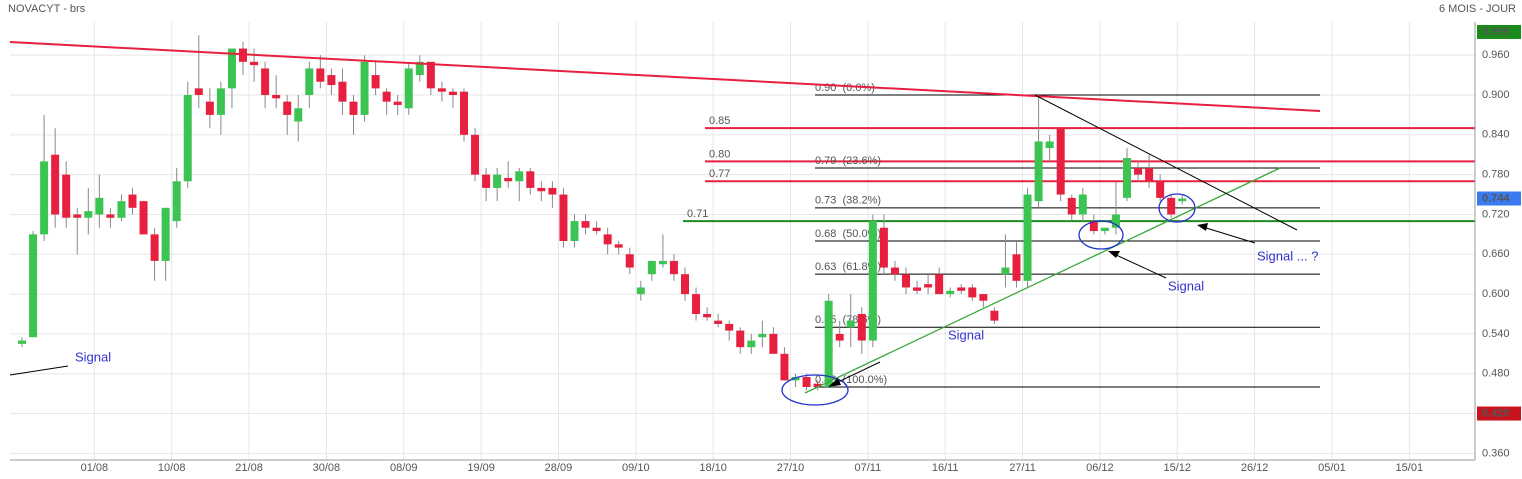 This screenshot has width=1522, height=479. I want to click on y-tick-label: 0.480, so click(1496, 374).